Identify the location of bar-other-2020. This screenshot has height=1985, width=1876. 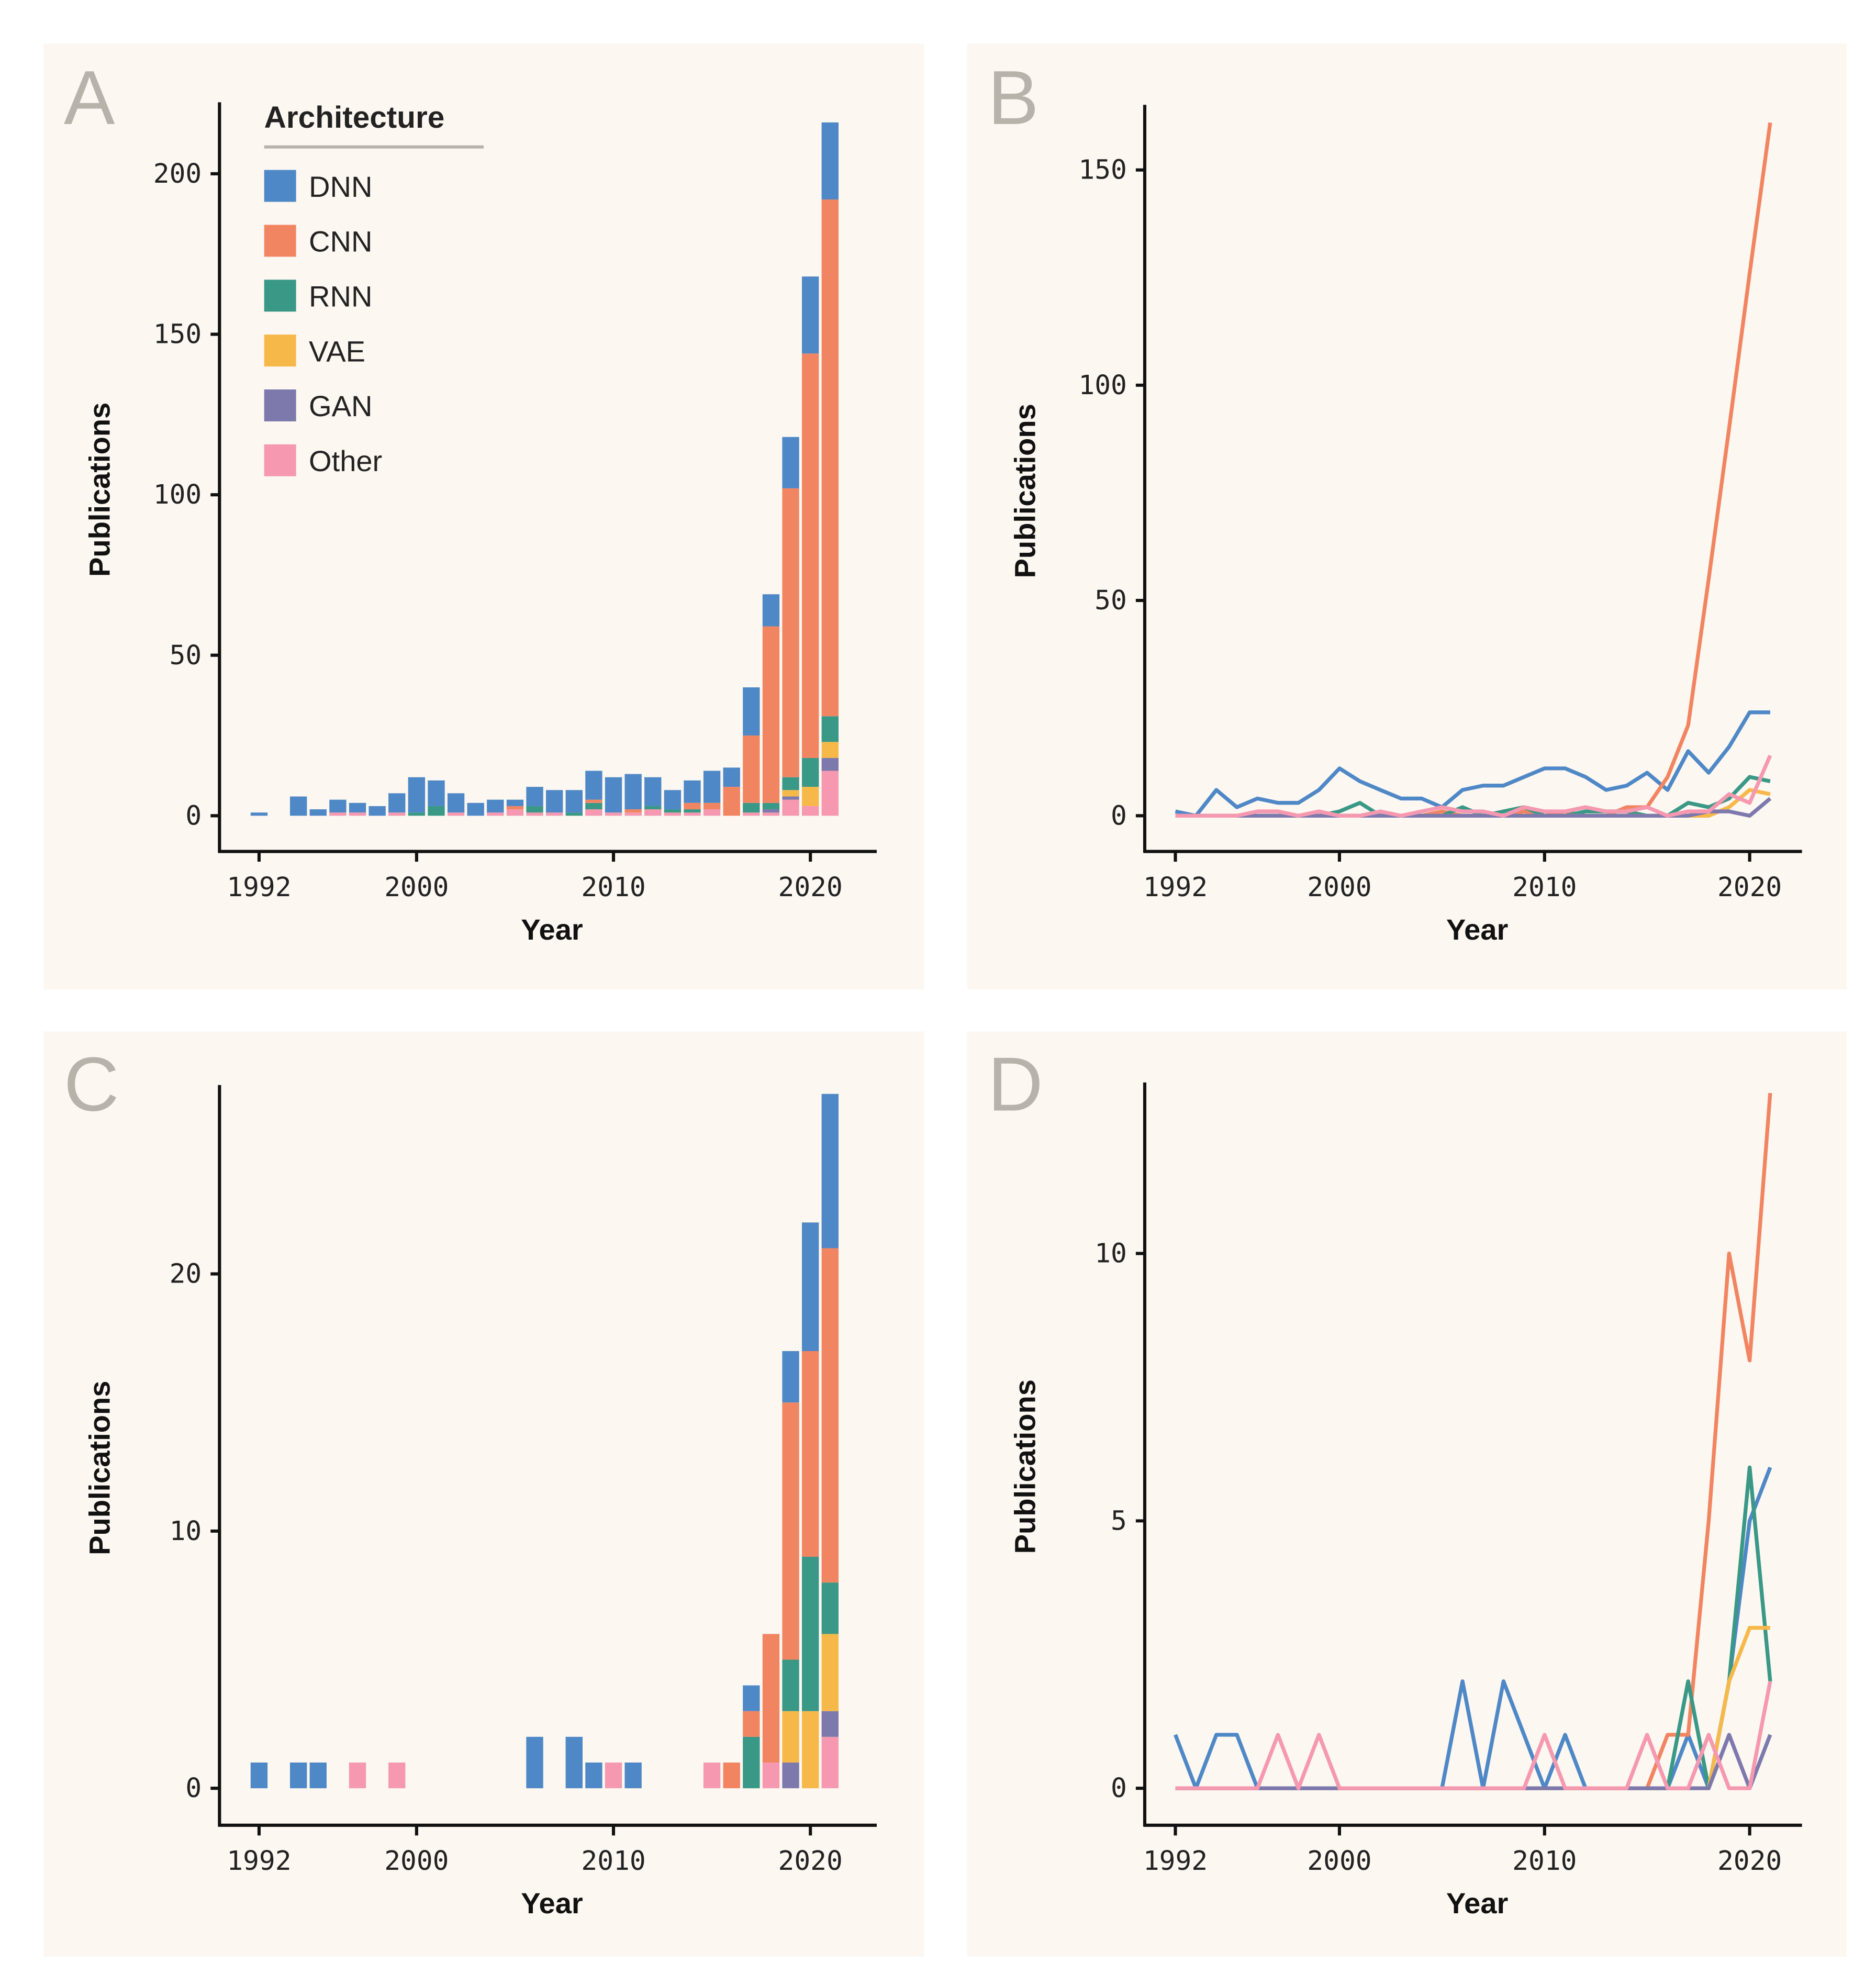
(810, 811).